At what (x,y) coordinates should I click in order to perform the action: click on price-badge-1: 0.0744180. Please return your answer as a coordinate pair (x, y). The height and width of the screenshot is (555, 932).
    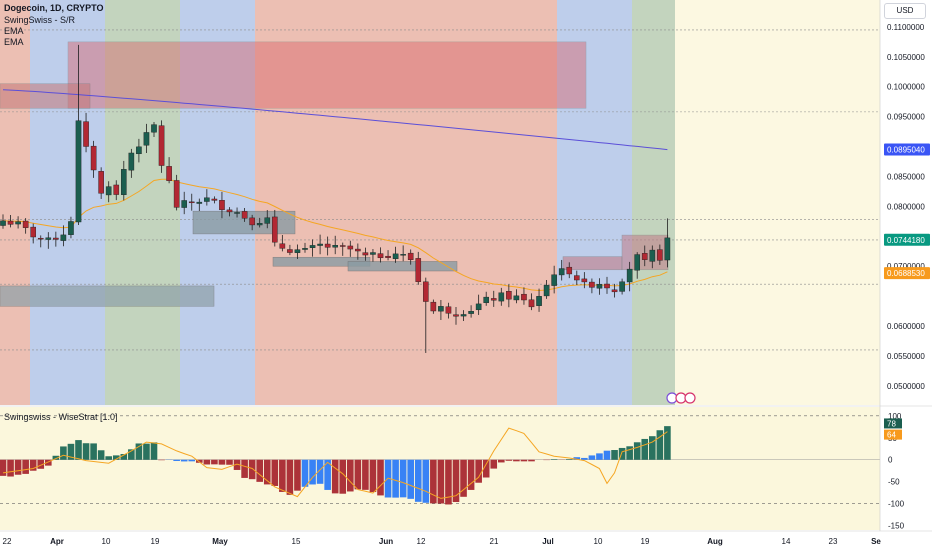
    Looking at the image, I should click on (906, 240).